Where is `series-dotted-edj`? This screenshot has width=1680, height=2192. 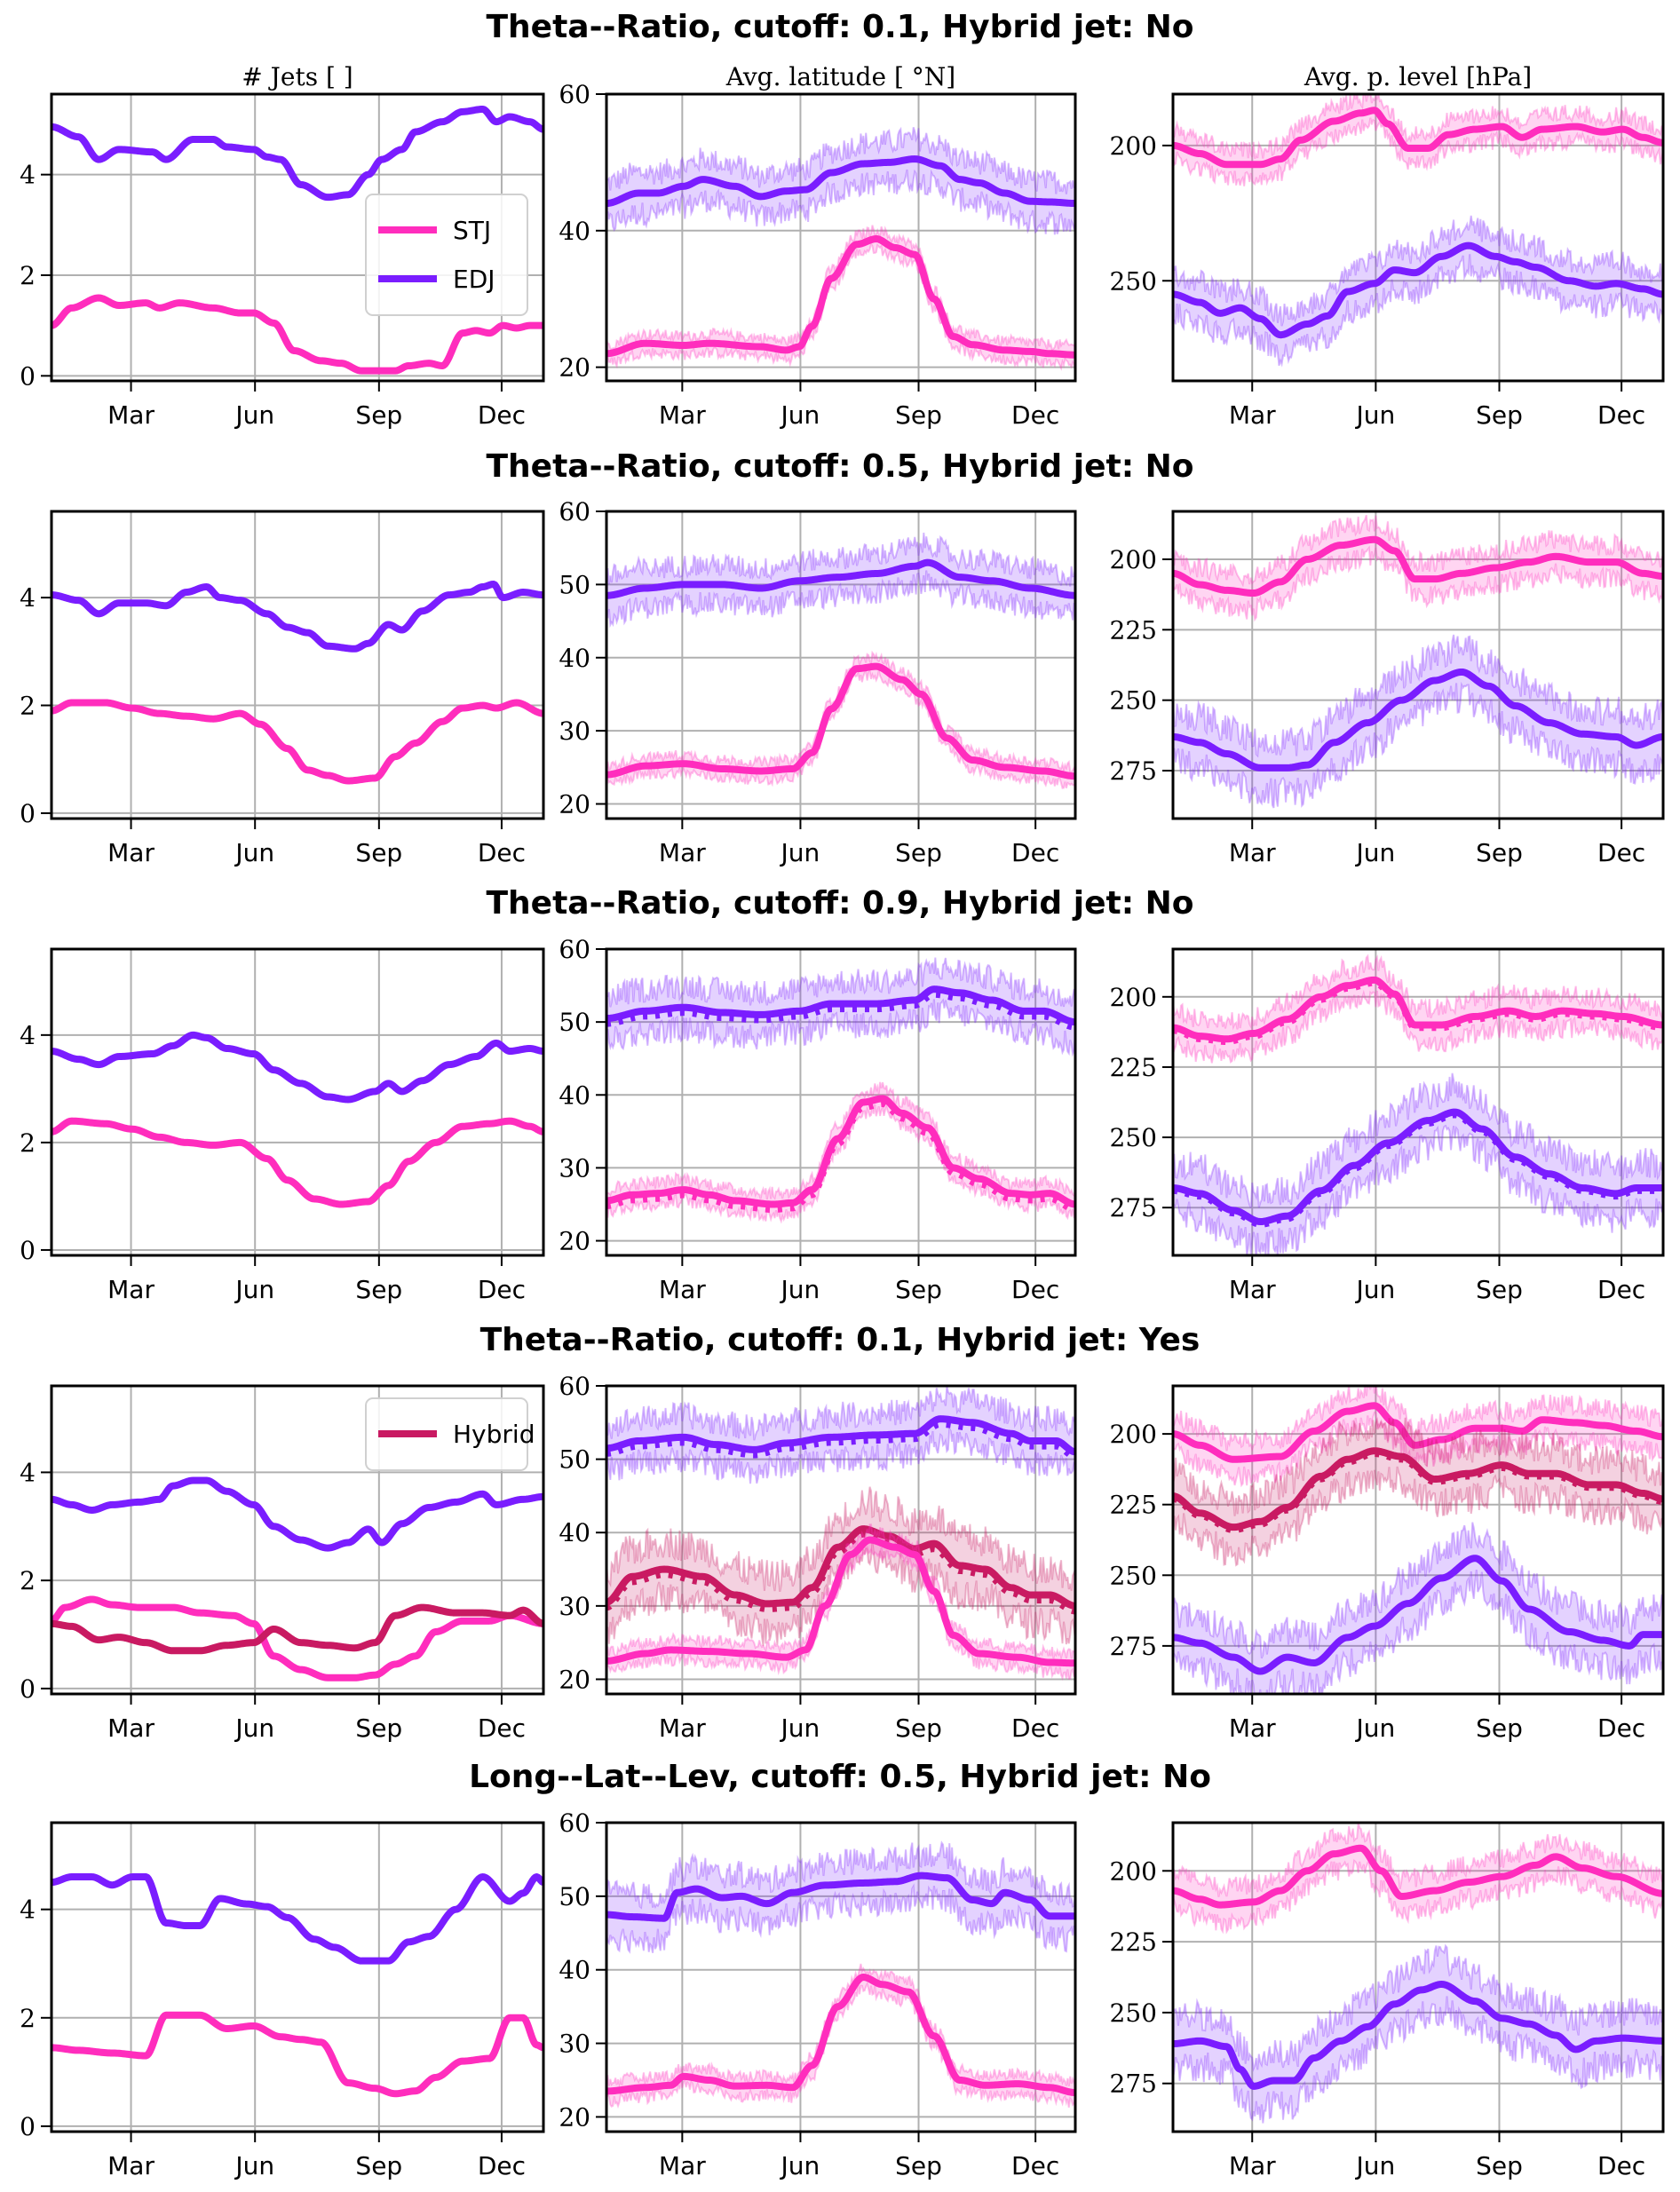 series-dotted-edj is located at coordinates (840, 1011).